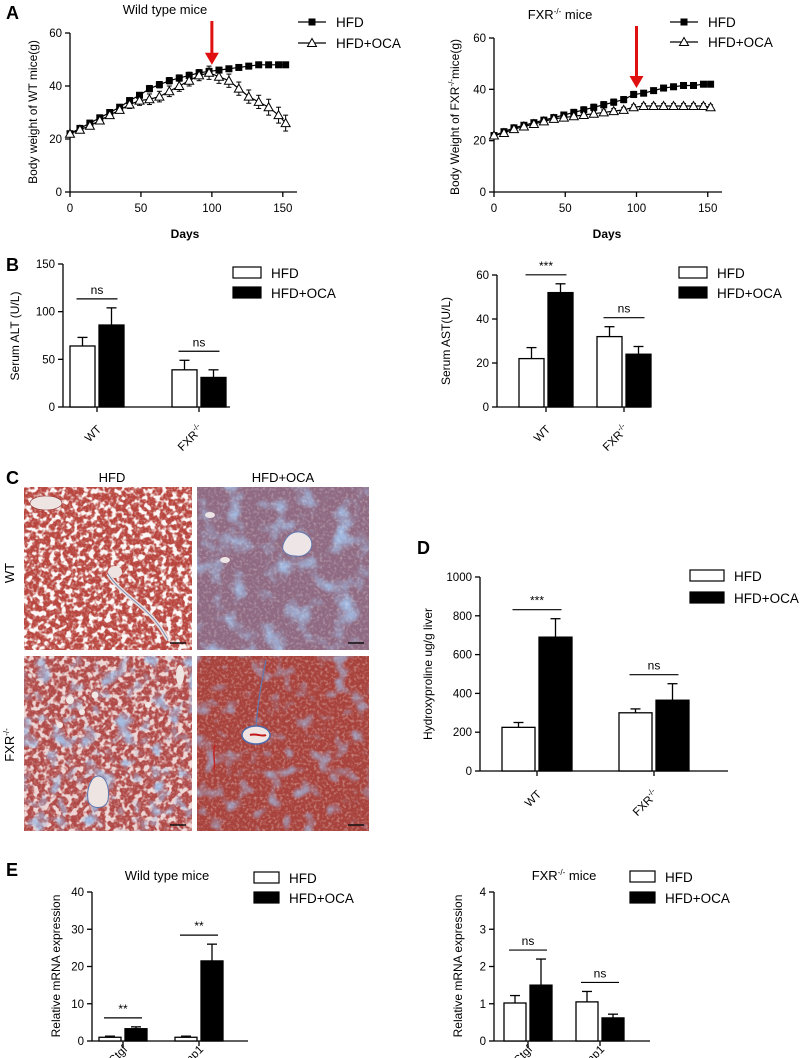 This screenshot has width=809, height=1058. What do you see at coordinates (428, 674) in the screenshot?
I see `y-axis-label: Hydroxyproline ug/g liver` at bounding box center [428, 674].